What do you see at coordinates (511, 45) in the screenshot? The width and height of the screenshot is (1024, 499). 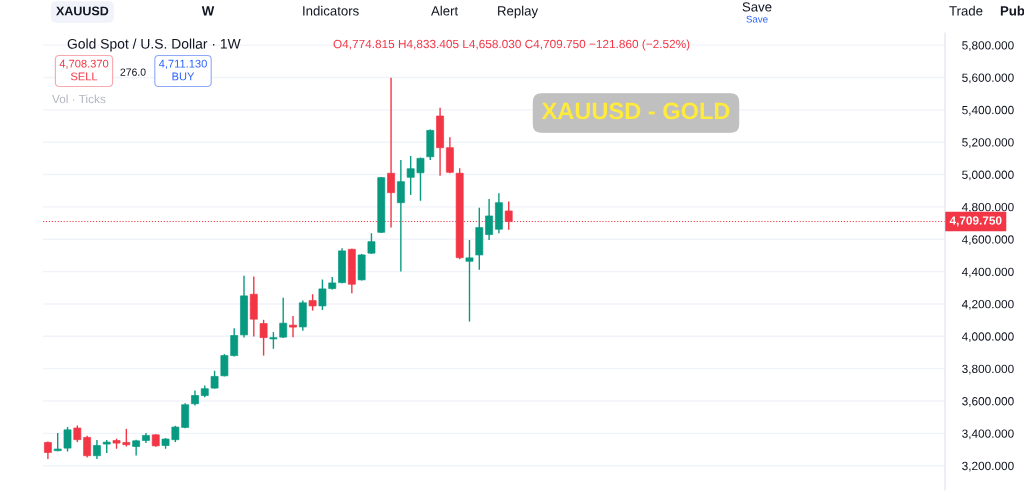 I see `annotation: O4,774.815 H4,833.405 L4,658.030 C4,709.750 −121.860 (−2.52%)` at bounding box center [511, 45].